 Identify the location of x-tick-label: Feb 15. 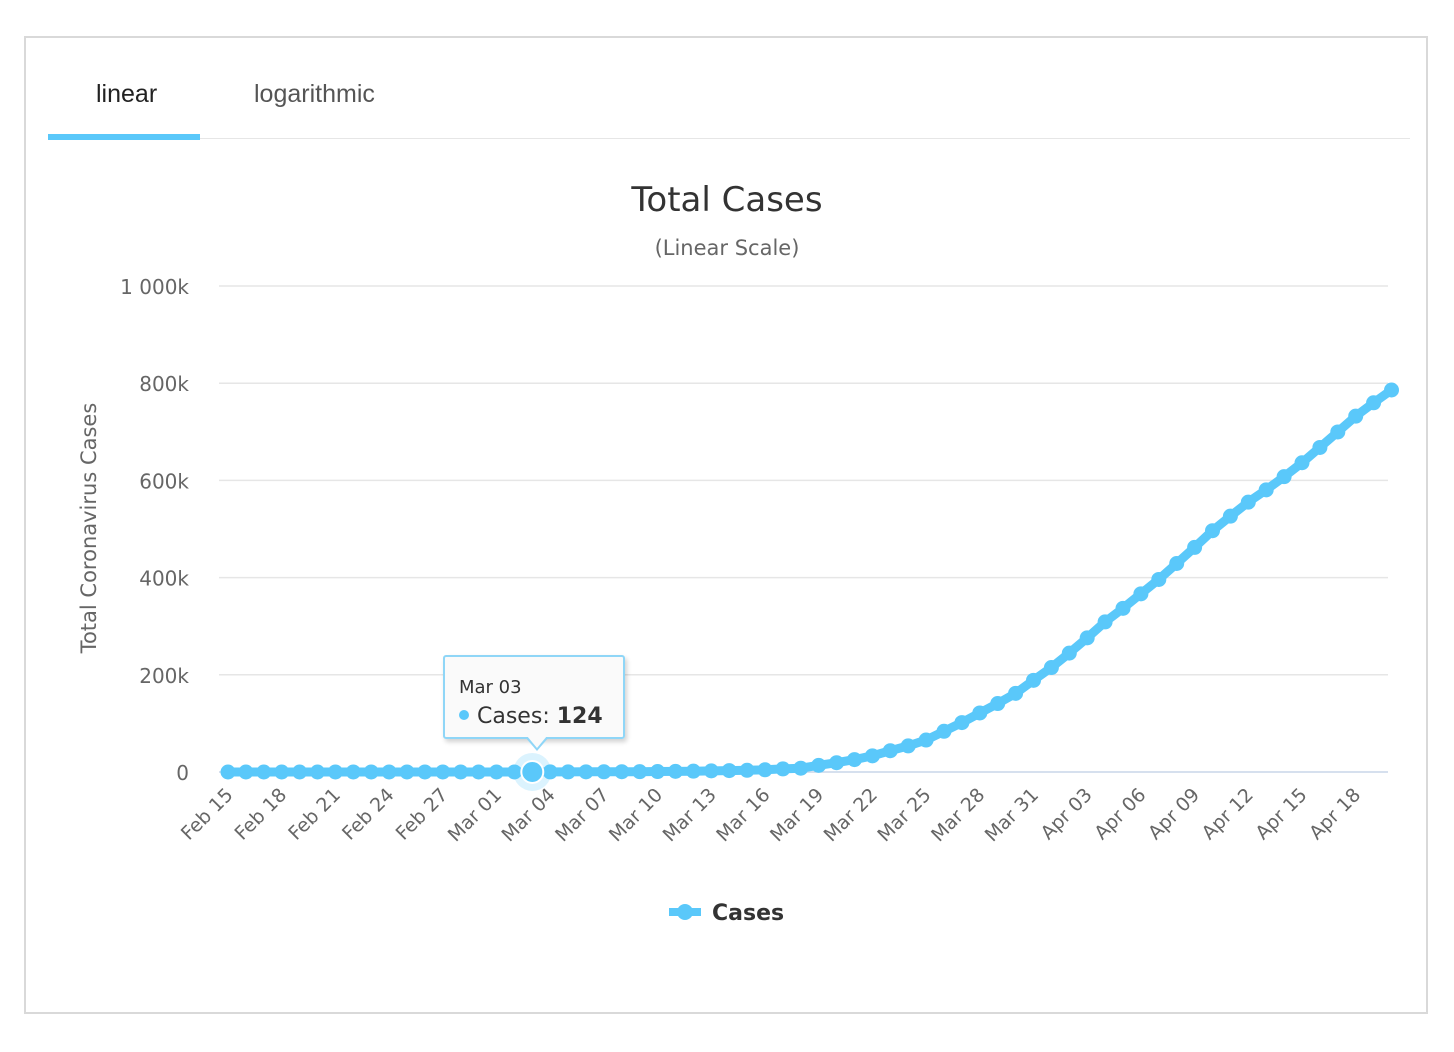
(207, 814).